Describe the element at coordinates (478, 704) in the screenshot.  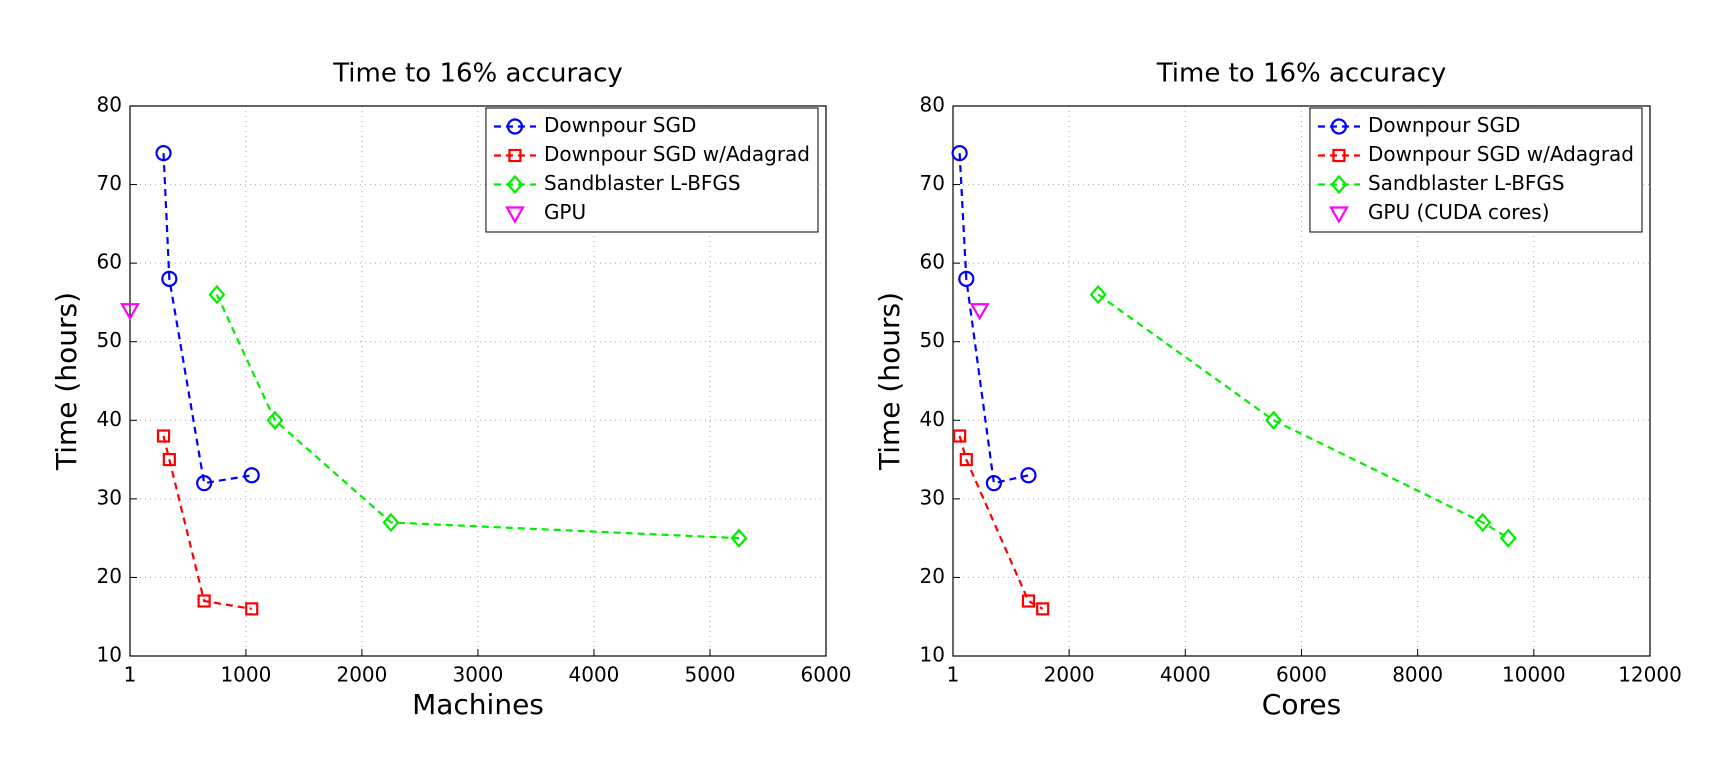
I see `x-axis-label: Machines` at that location.